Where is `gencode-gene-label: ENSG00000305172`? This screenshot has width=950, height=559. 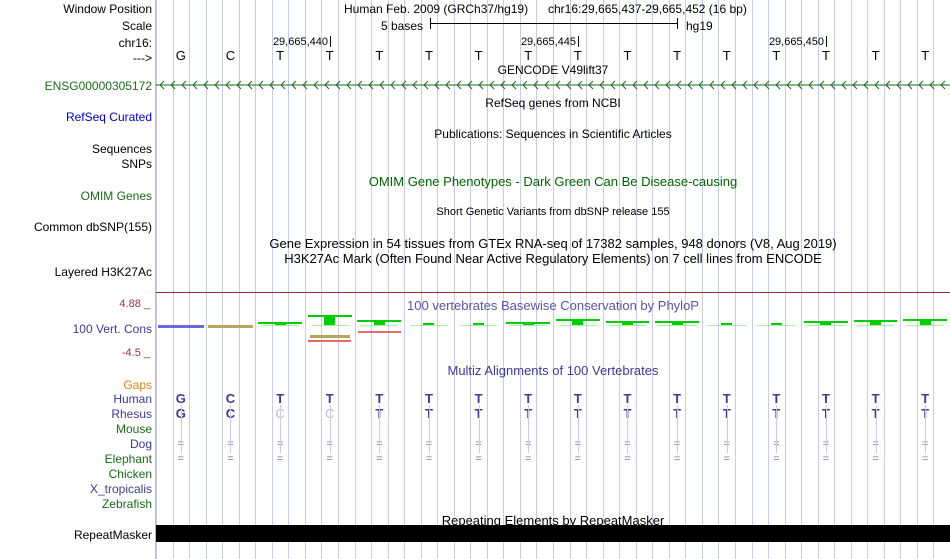
gencode-gene-label: ENSG00000305172 is located at coordinates (98, 86).